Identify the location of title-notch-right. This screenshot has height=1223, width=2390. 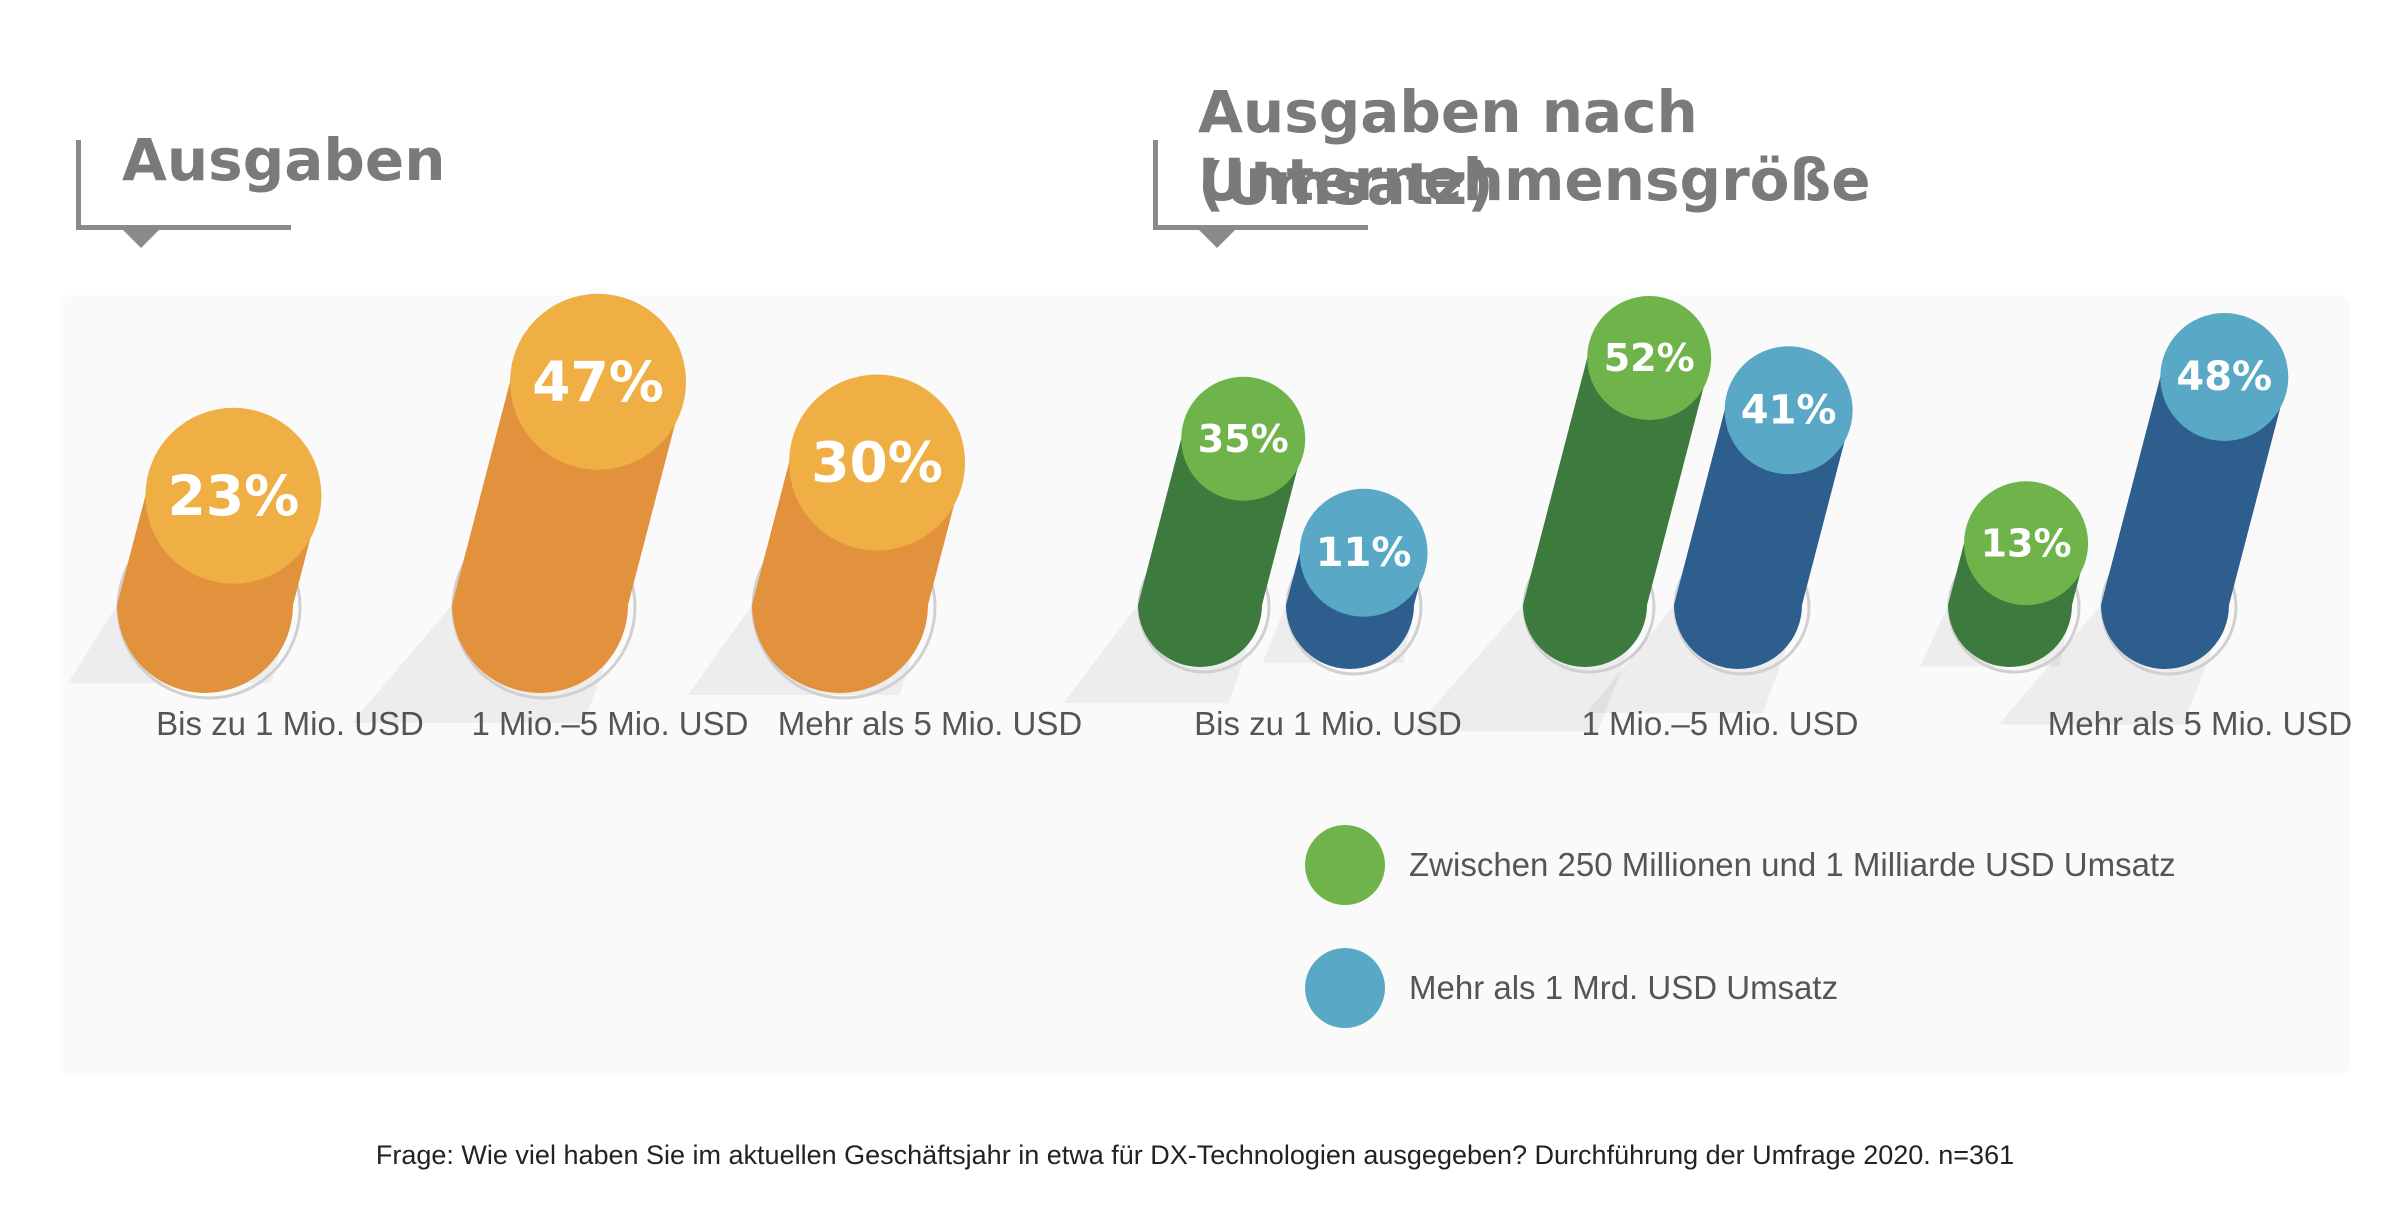
(1217, 239).